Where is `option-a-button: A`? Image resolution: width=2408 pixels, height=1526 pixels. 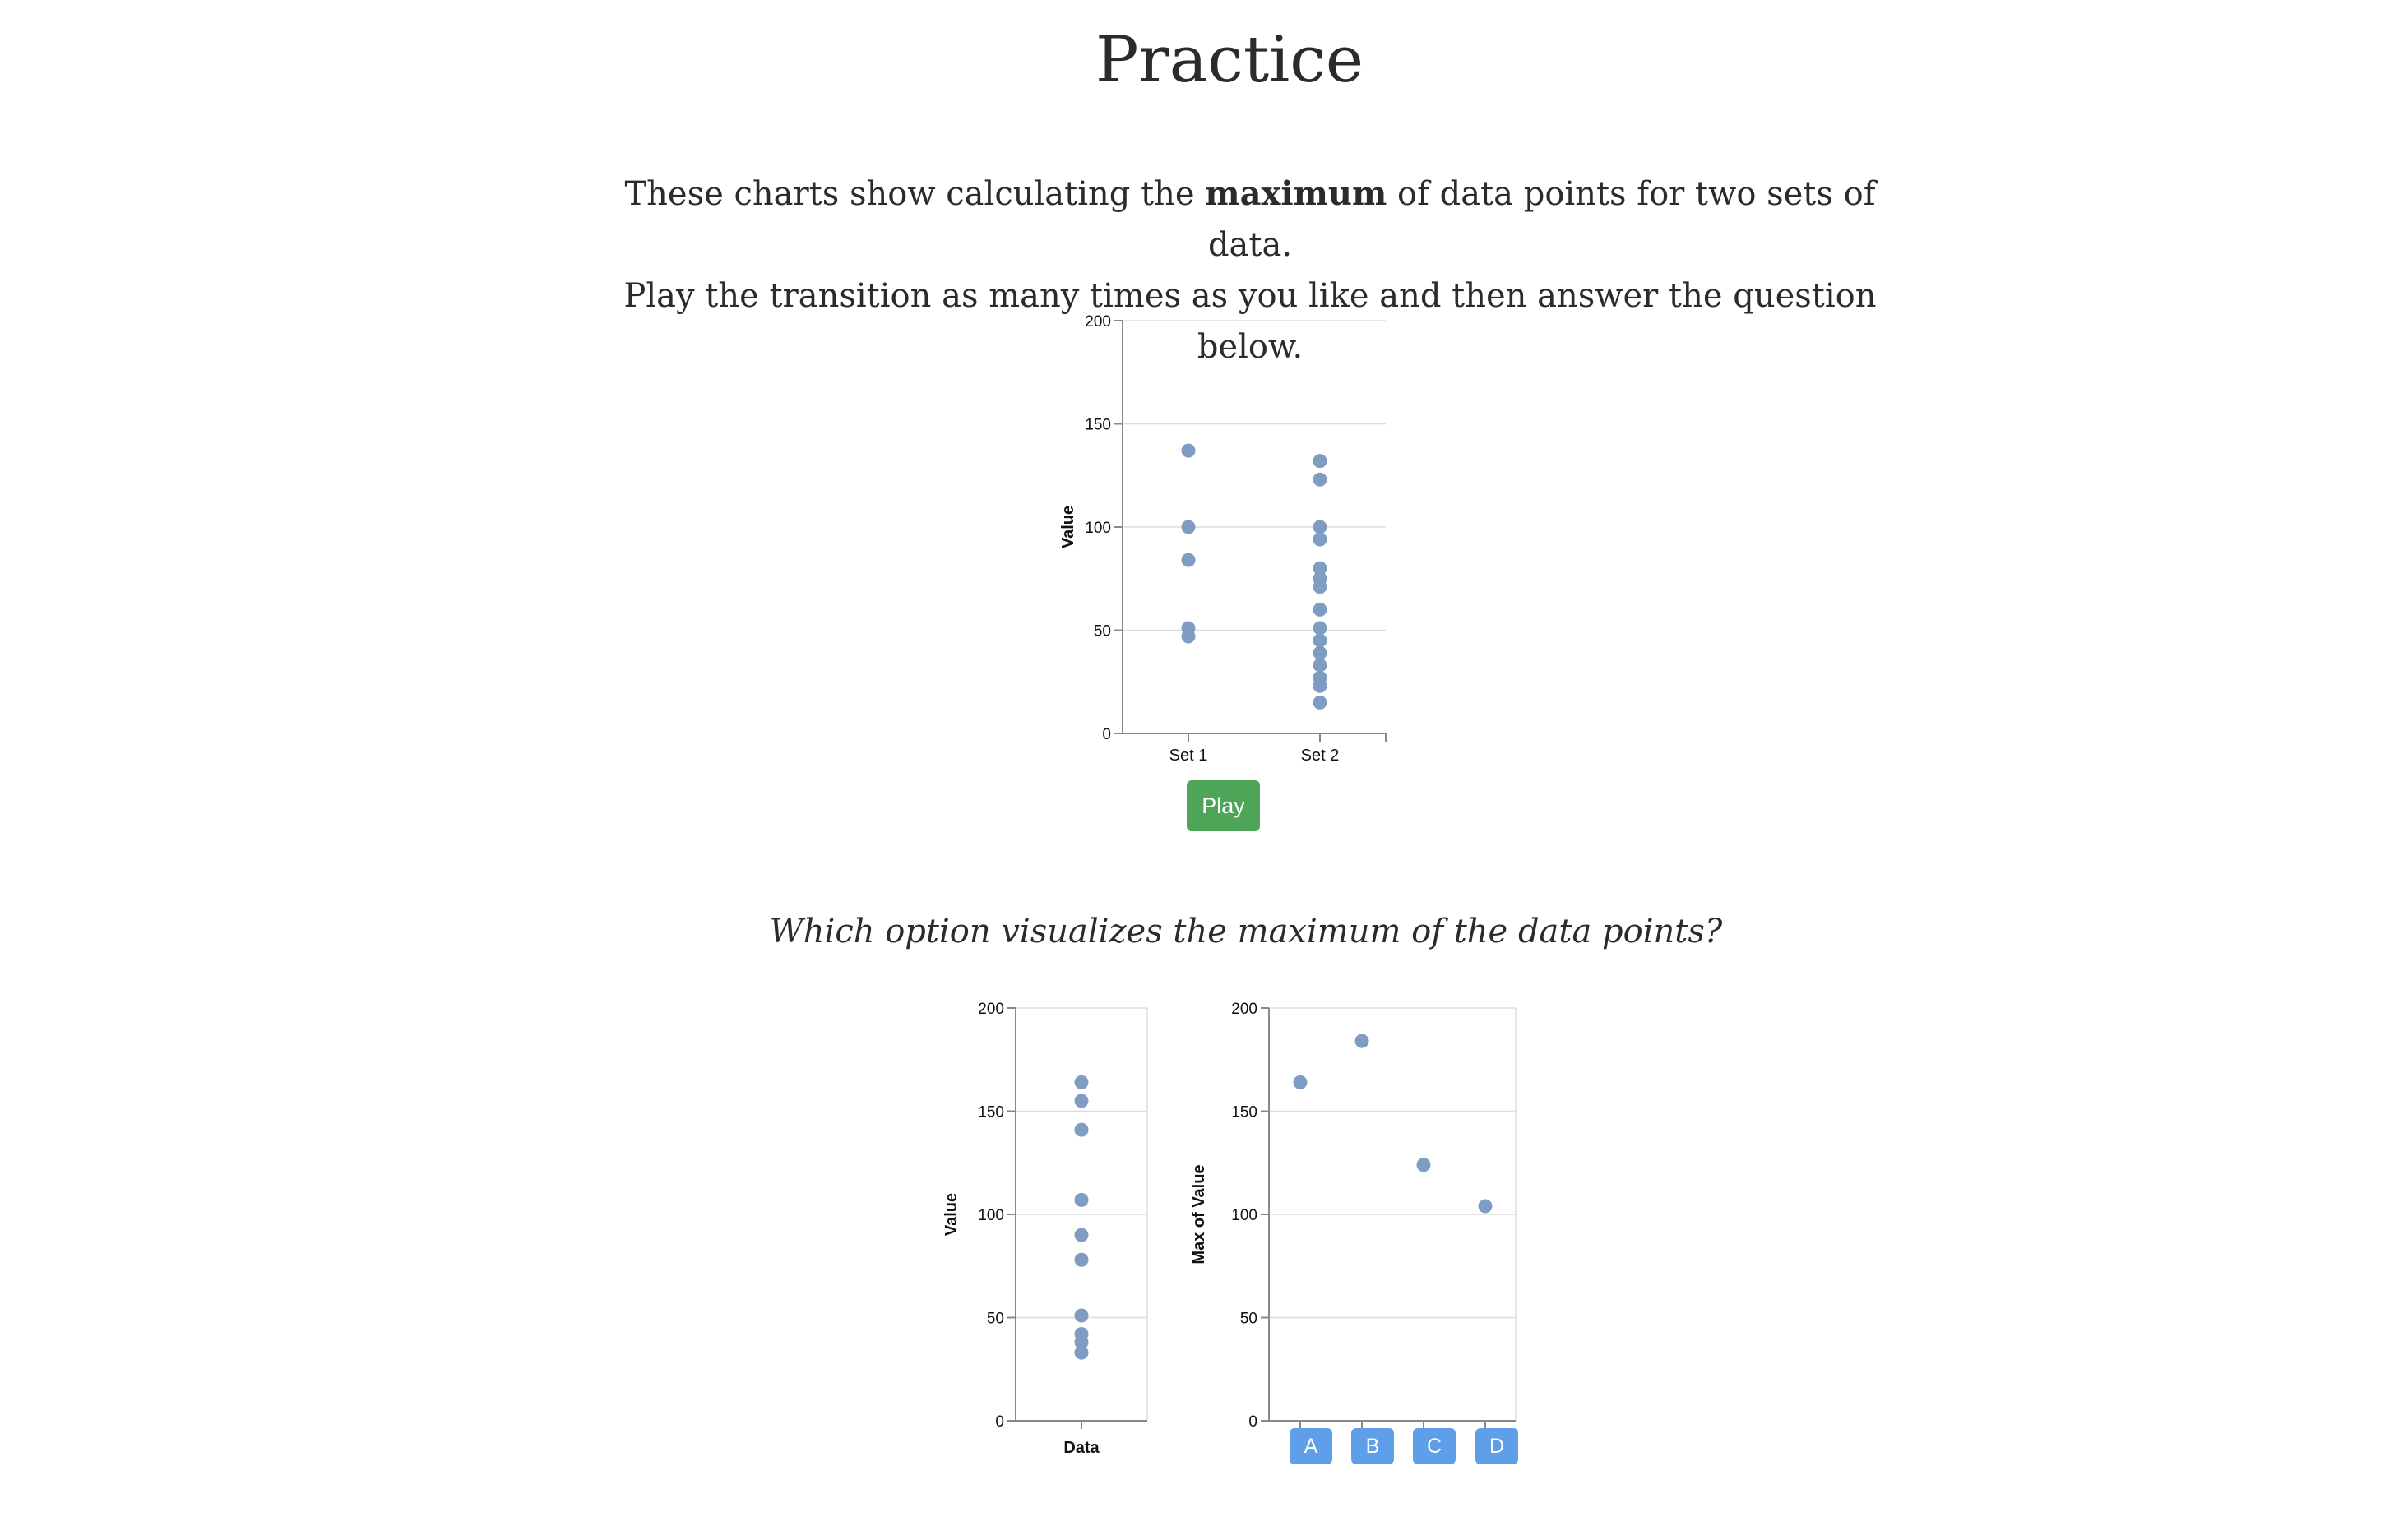
option-a-button: A is located at coordinates (1311, 1446).